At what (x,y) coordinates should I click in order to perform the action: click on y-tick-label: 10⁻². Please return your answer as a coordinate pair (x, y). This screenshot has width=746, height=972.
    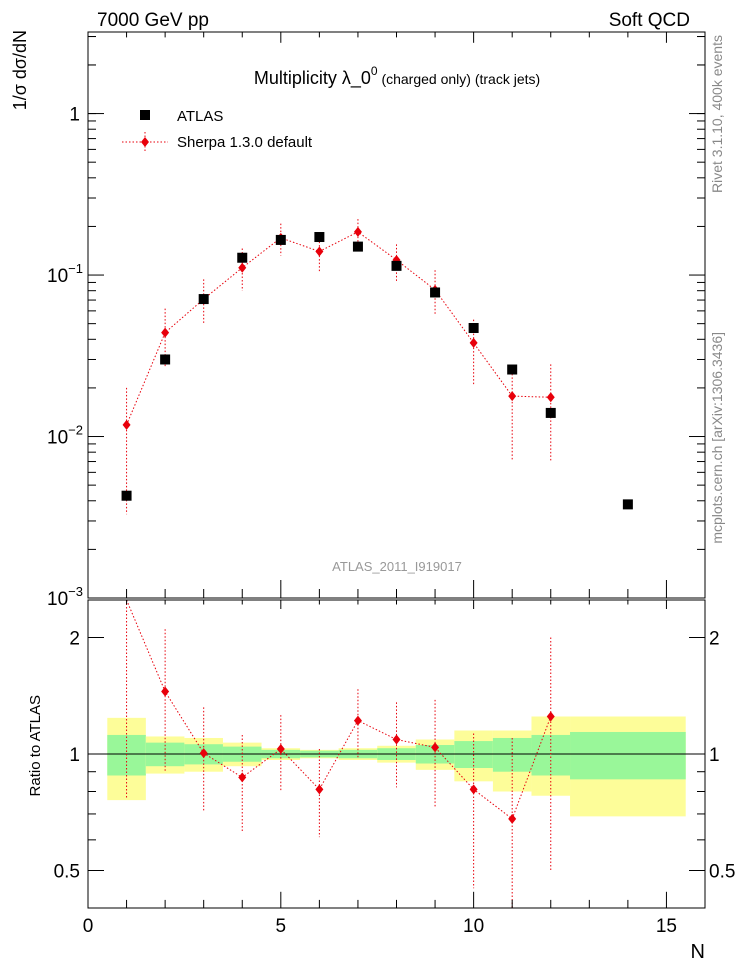
    Looking at the image, I should click on (65, 436).